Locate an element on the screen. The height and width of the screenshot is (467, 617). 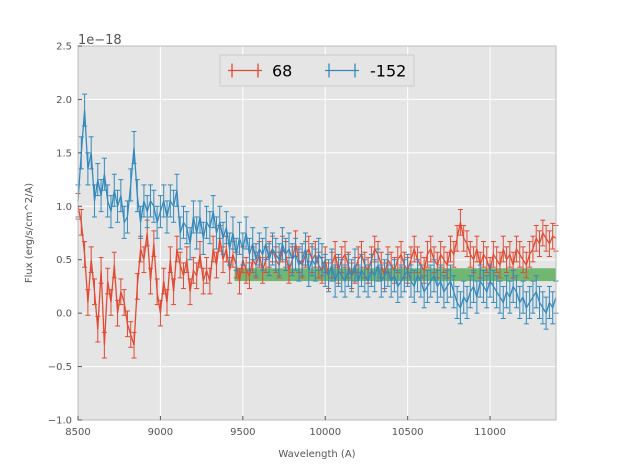
y-tick-label: −1.0 is located at coordinates (60, 421).